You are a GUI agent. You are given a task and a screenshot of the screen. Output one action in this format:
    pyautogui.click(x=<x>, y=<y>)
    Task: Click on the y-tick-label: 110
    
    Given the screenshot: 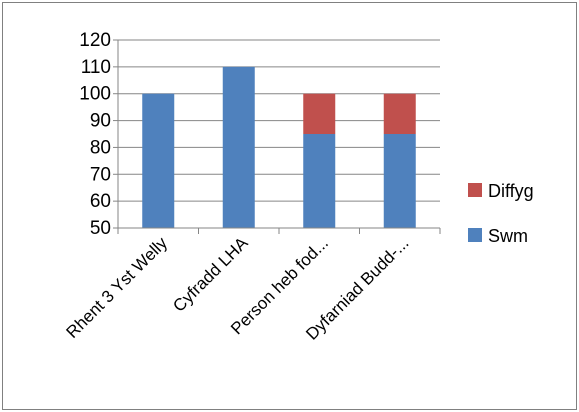 What is the action you would take?
    pyautogui.click(x=96, y=67)
    